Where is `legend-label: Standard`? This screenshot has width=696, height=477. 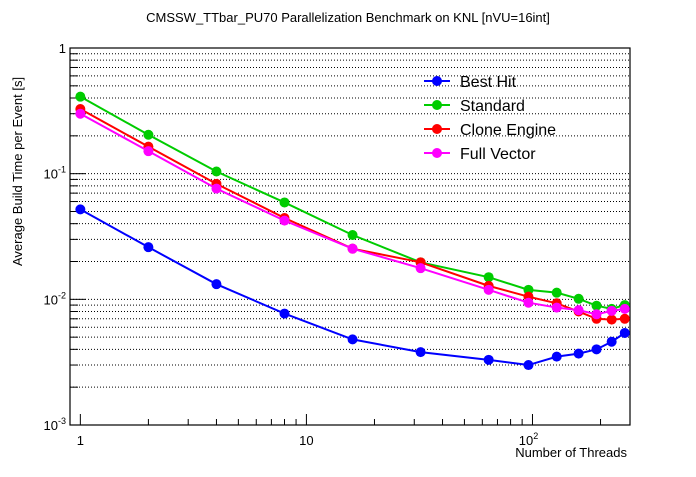
legend-label: Standard is located at coordinates (492, 106).